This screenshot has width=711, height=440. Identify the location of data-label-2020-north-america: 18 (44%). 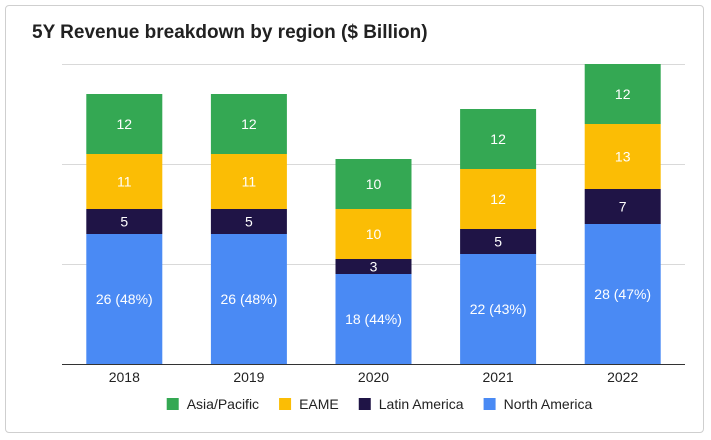
(373, 319).